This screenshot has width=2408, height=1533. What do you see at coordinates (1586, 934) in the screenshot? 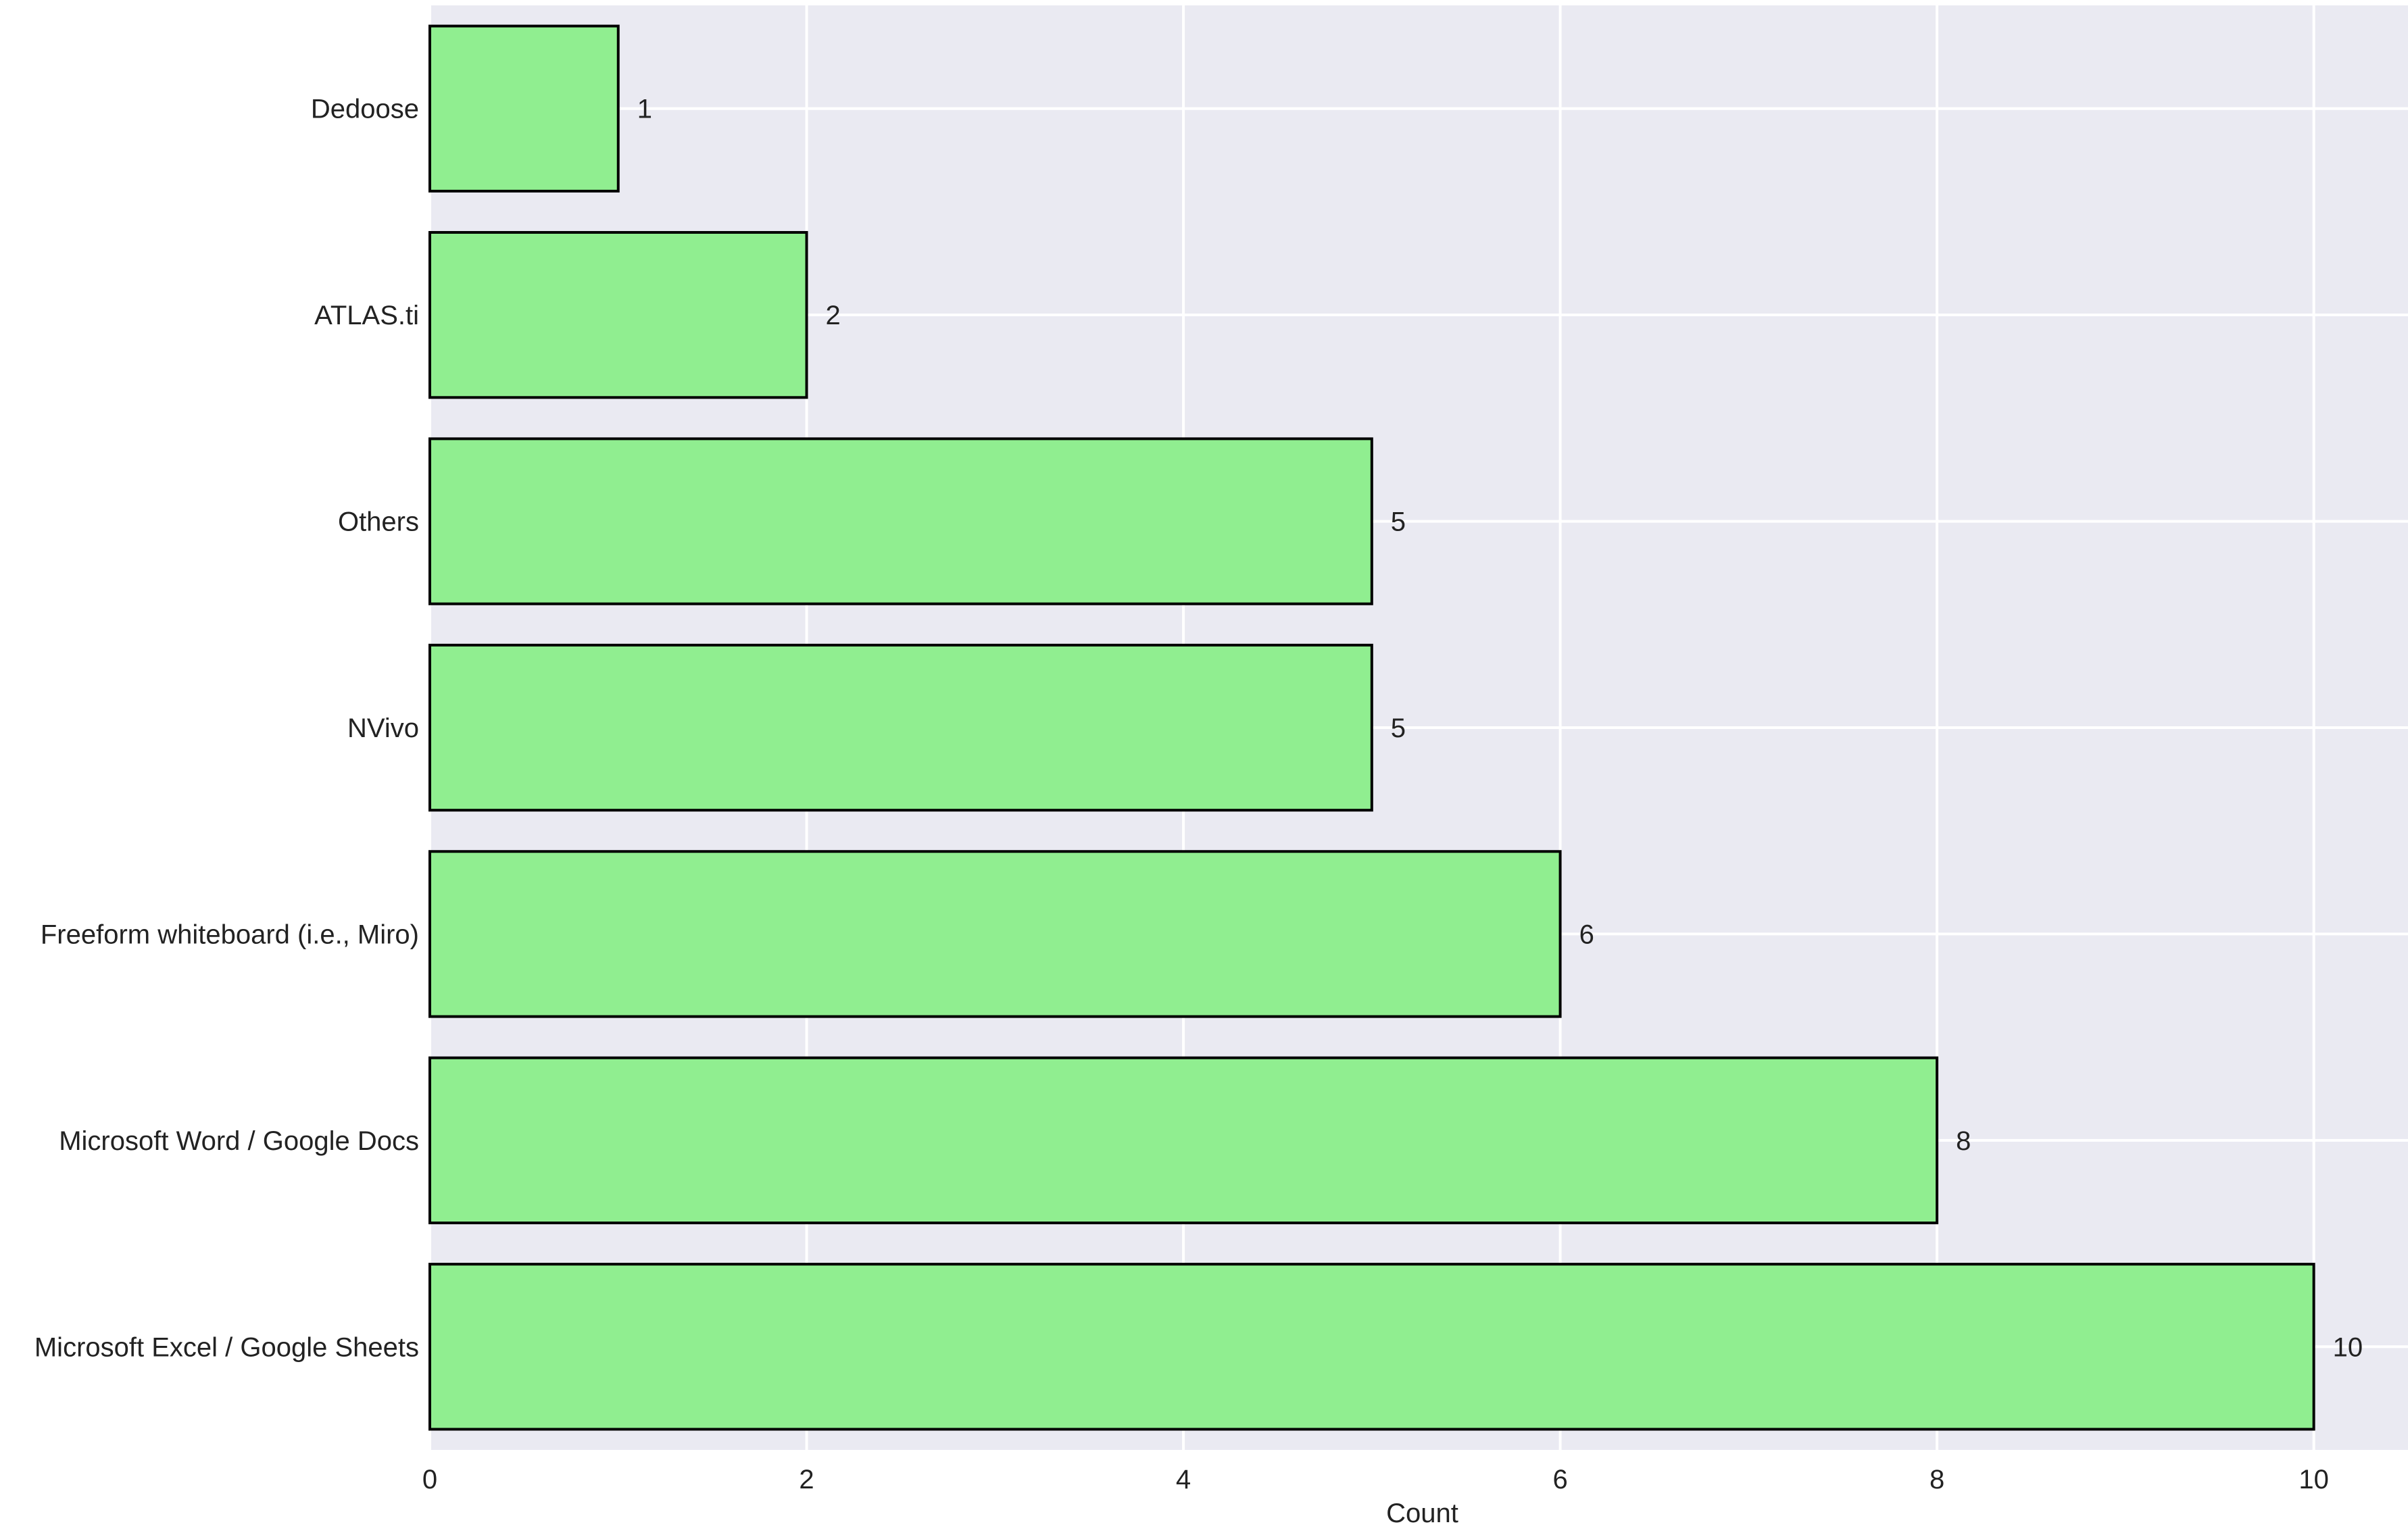
I see `data-label: 6` at bounding box center [1586, 934].